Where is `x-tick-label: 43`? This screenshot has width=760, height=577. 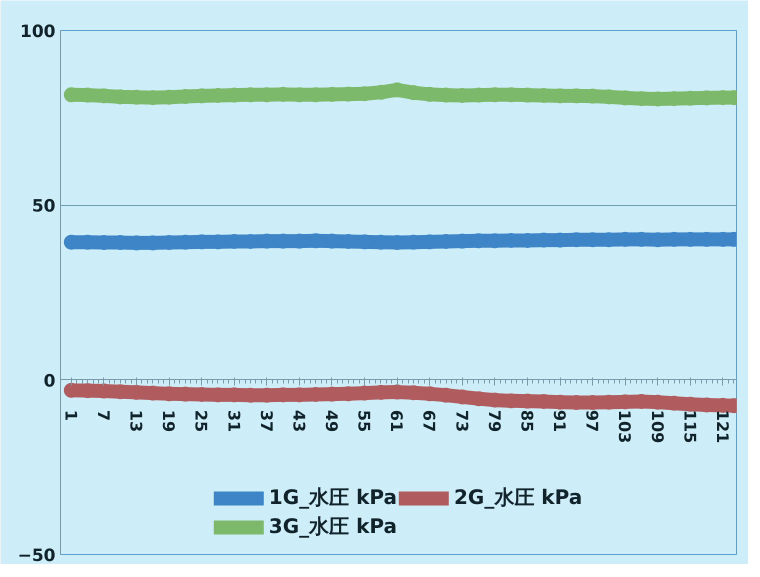
x-tick-label: 43 is located at coordinates (298, 421).